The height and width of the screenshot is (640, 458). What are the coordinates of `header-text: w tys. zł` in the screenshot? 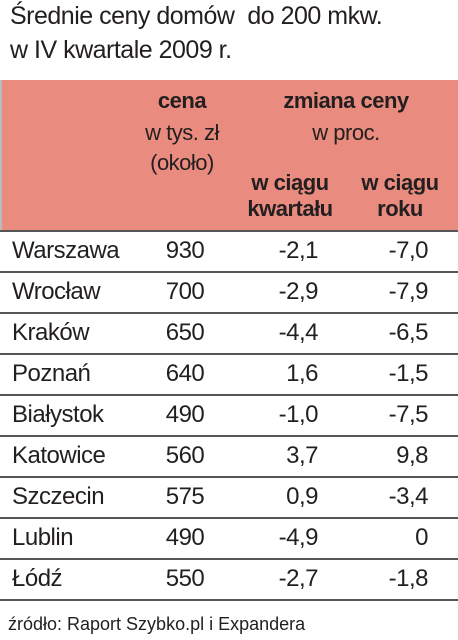 It's located at (182, 132).